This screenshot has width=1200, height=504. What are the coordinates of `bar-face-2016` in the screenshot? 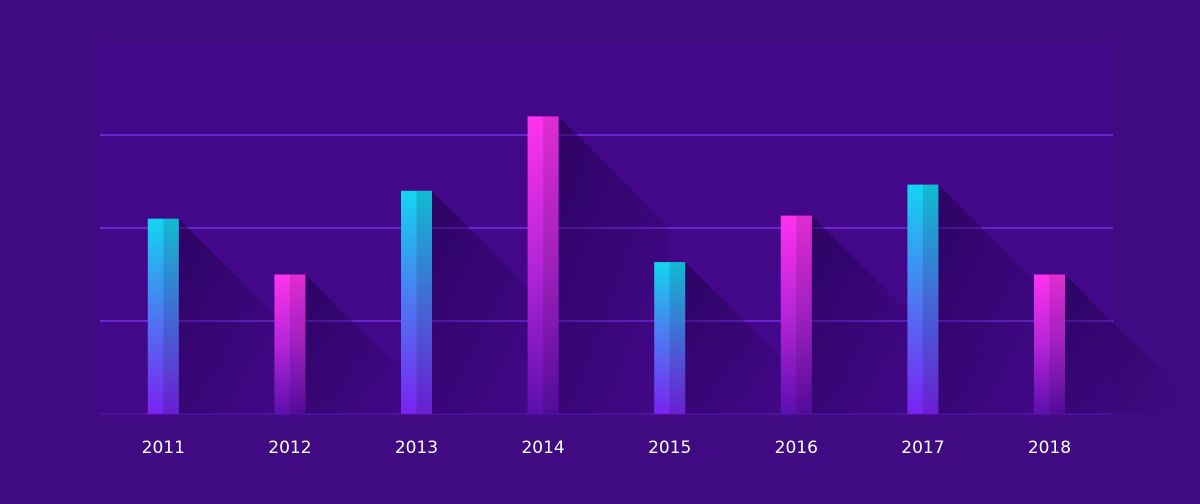 It's located at (804, 314).